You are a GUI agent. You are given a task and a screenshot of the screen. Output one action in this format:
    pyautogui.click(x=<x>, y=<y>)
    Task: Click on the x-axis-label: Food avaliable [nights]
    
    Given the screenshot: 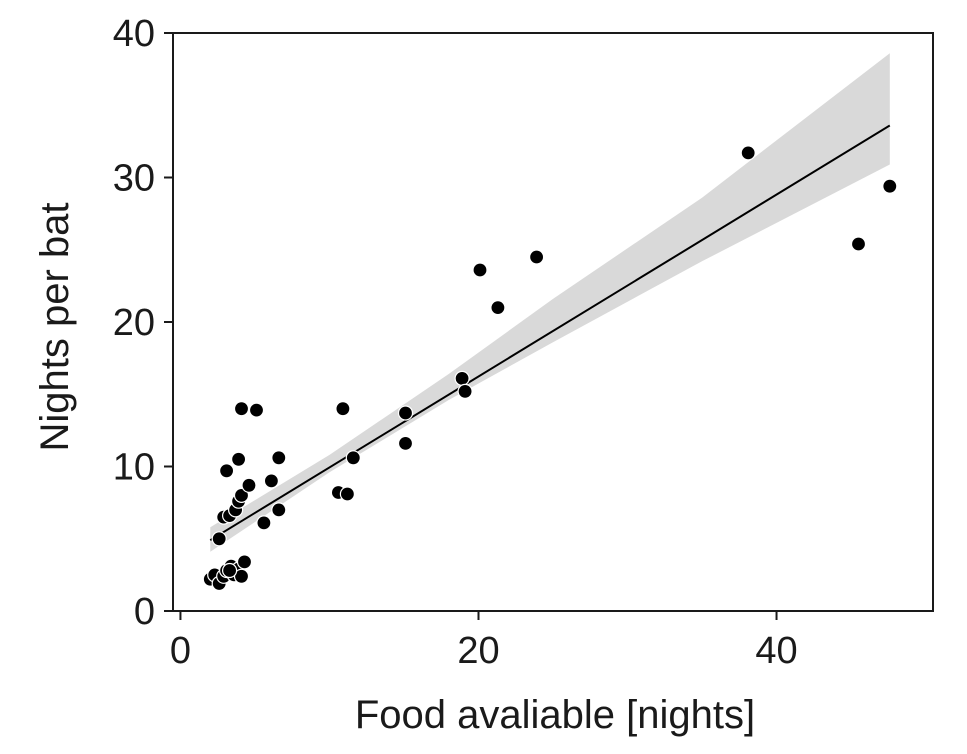 What is the action you would take?
    pyautogui.click(x=555, y=715)
    